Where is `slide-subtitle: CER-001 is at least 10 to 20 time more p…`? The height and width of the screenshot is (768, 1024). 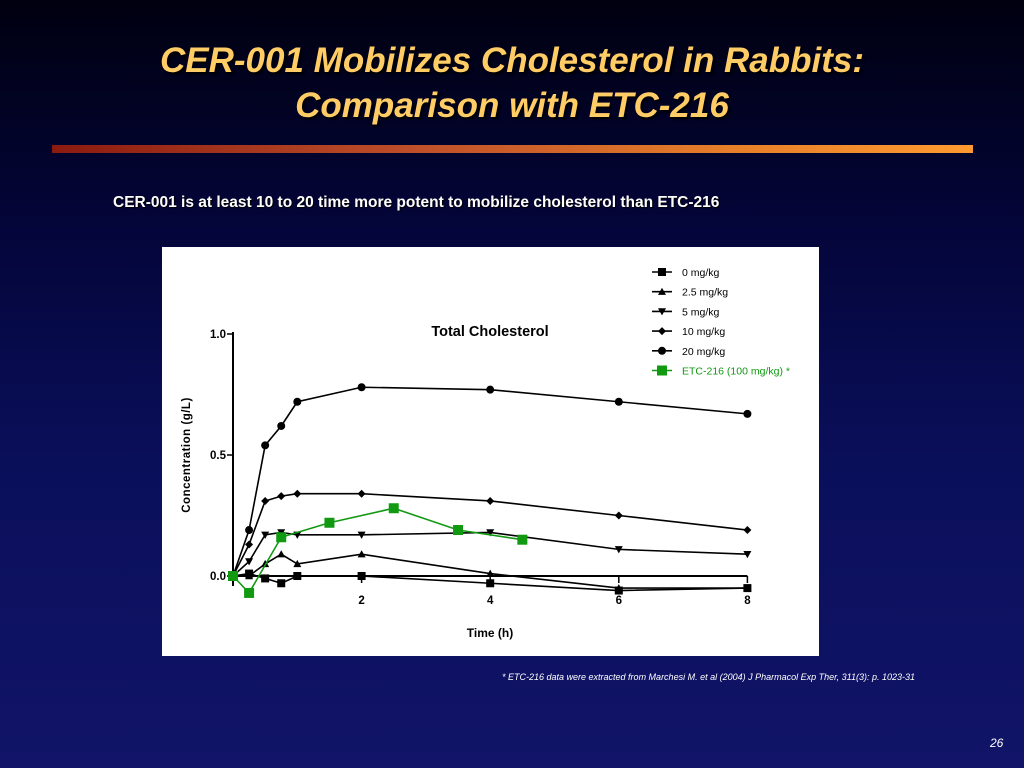
slide-subtitle: CER-001 is at least 10 to 20 time more p… is located at coordinates (416, 202).